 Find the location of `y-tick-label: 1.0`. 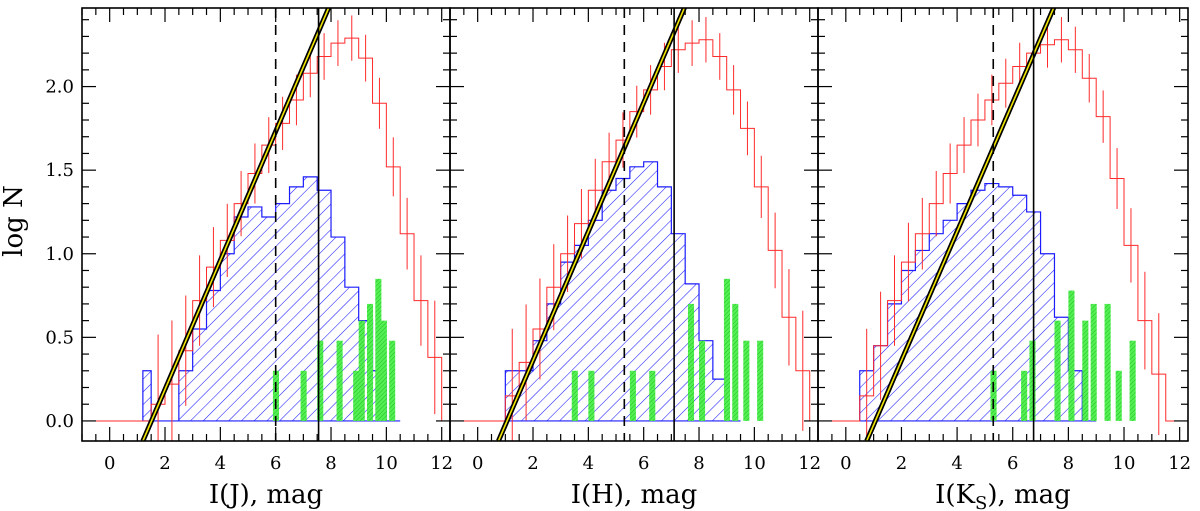

y-tick-label: 1.0 is located at coordinates (59, 254).